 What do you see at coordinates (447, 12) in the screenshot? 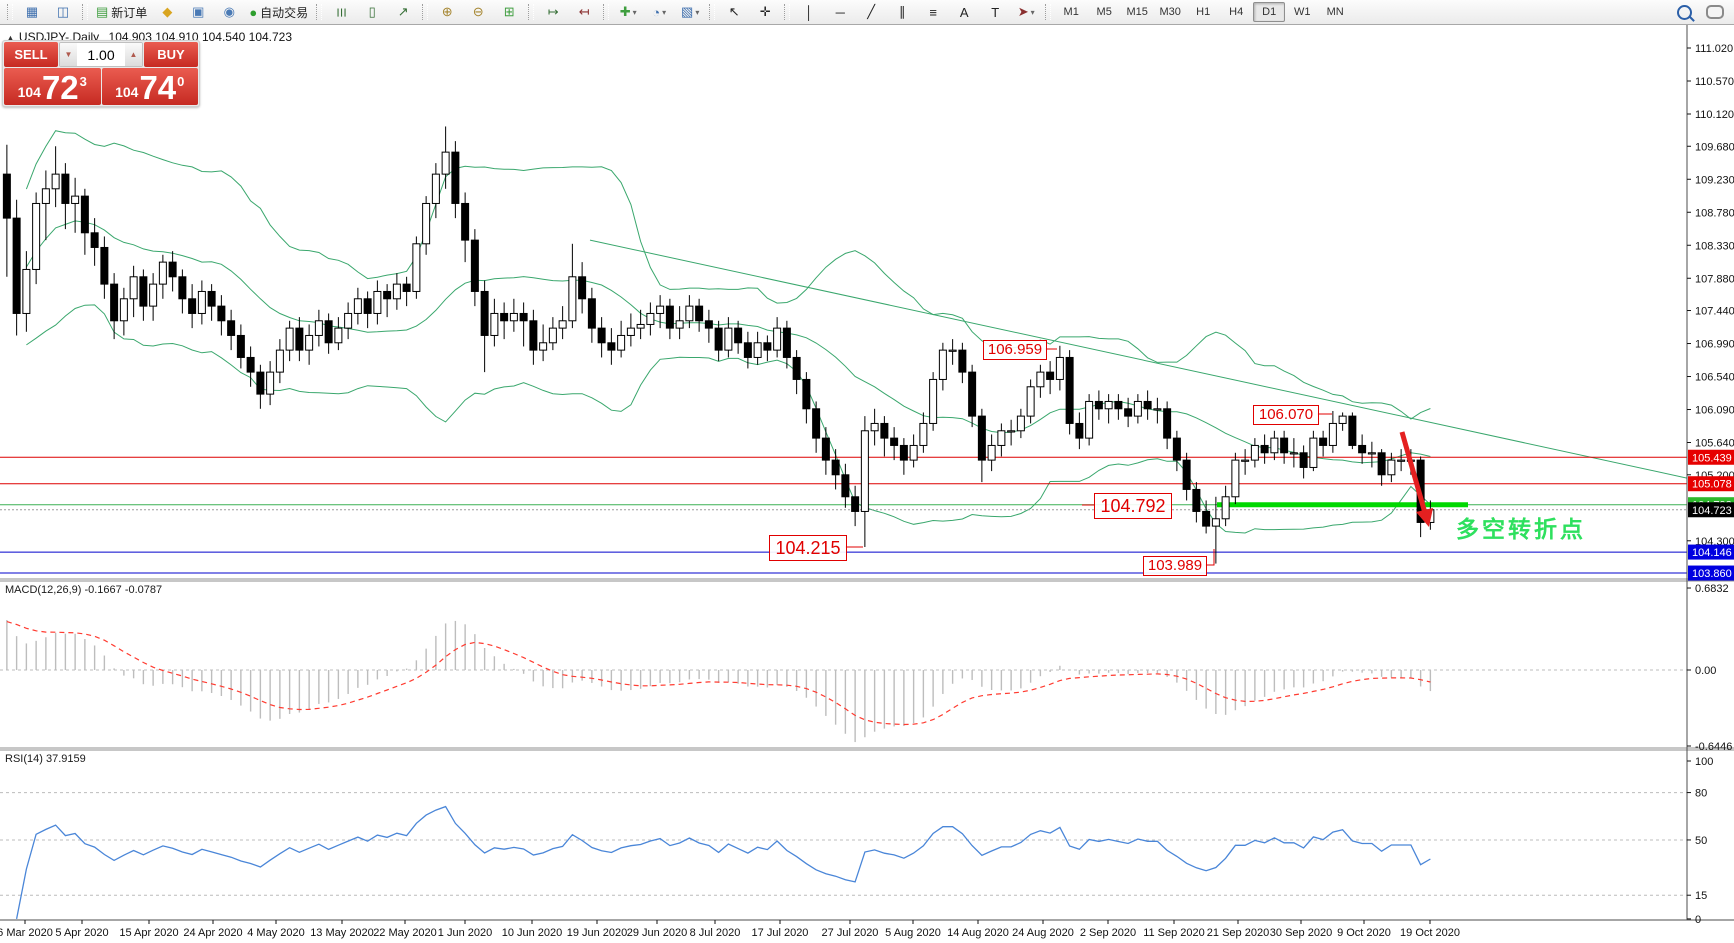
I see `zoom-in-button: ⊕` at bounding box center [447, 12].